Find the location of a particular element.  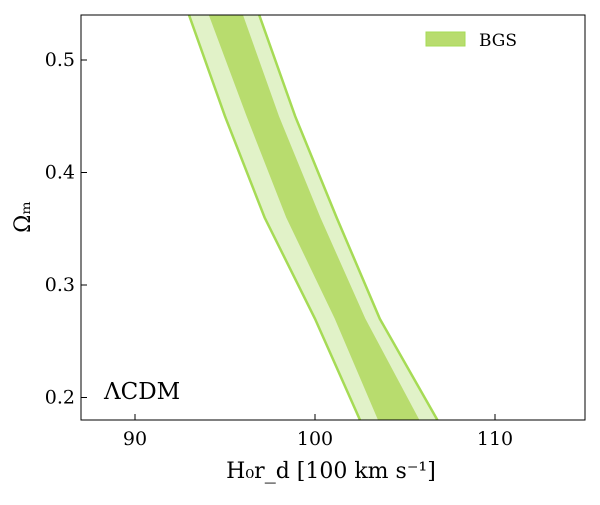

y-tick-label: 0.4 is located at coordinates (60, 173).